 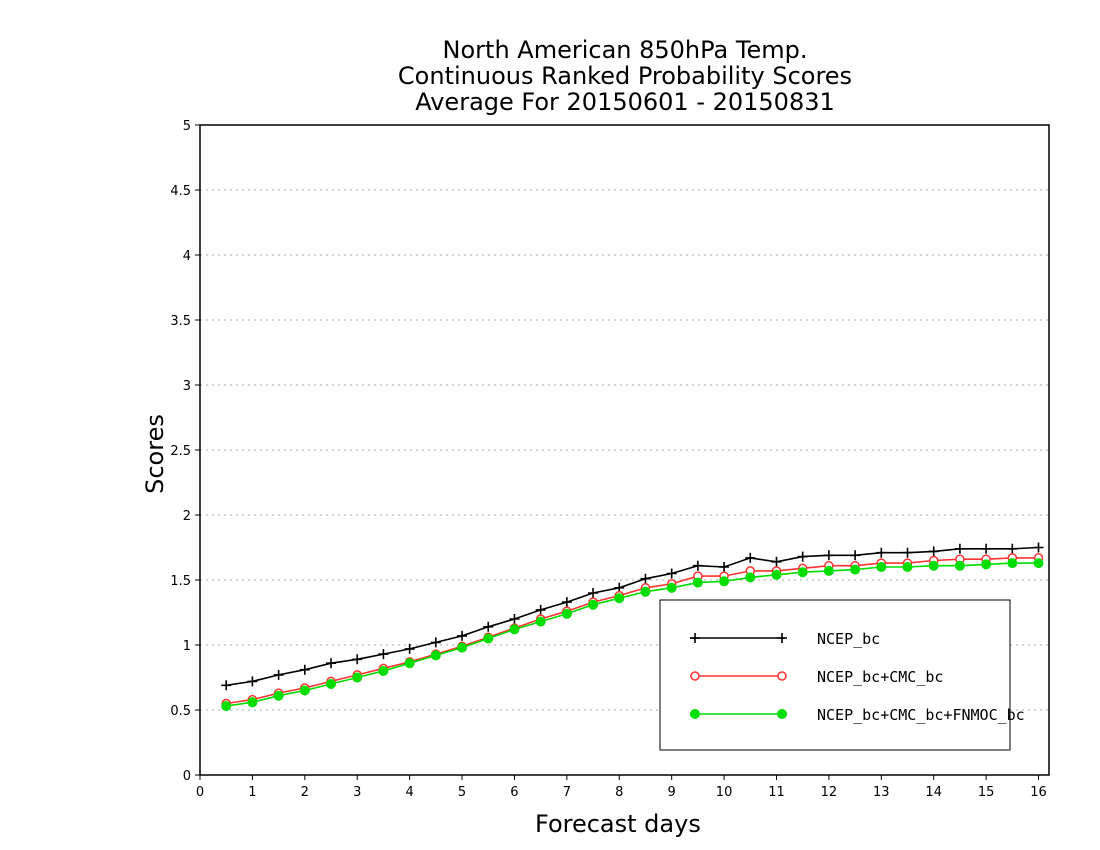 What do you see at coordinates (180, 711) in the screenshot?
I see `y-tick-label: 0.5` at bounding box center [180, 711].